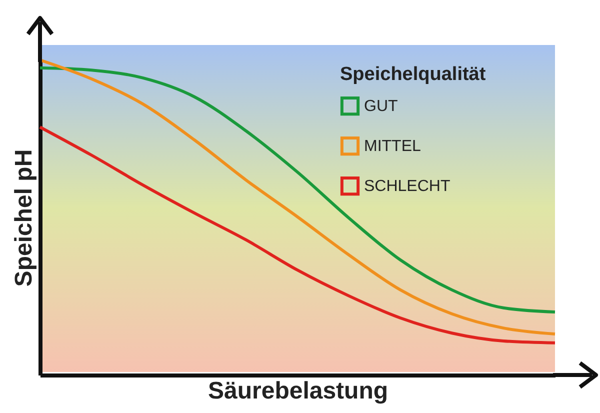  Describe the element at coordinates (24, 218) in the screenshot. I see `y-axis-title: Speichel pH` at that location.